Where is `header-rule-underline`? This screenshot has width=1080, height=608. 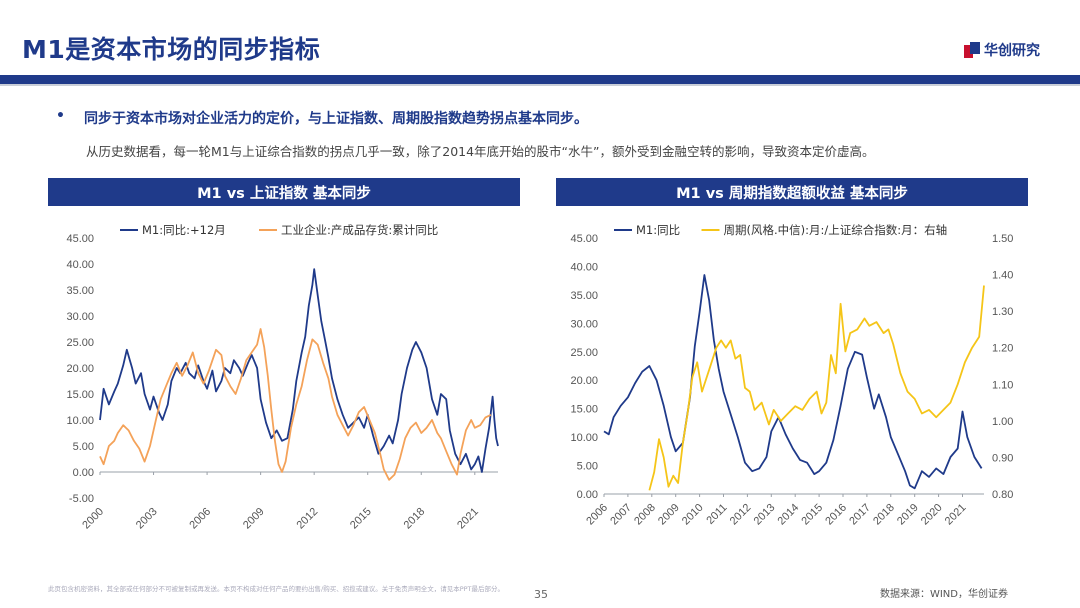
header-rule-underline is located at coordinates (540, 85).